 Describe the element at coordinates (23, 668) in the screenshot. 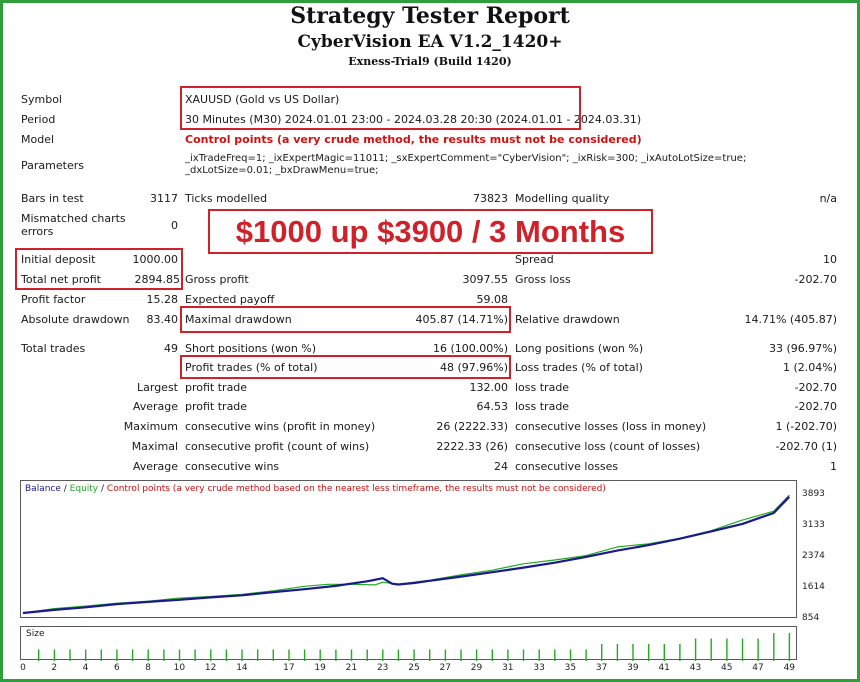

I see `x-tick-label: 0` at that location.